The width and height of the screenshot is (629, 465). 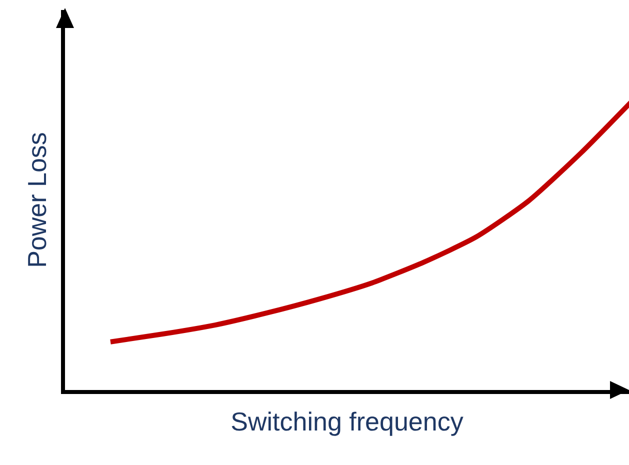 What do you see at coordinates (37, 200) in the screenshot?
I see `y-axis-title: Power Loss` at bounding box center [37, 200].